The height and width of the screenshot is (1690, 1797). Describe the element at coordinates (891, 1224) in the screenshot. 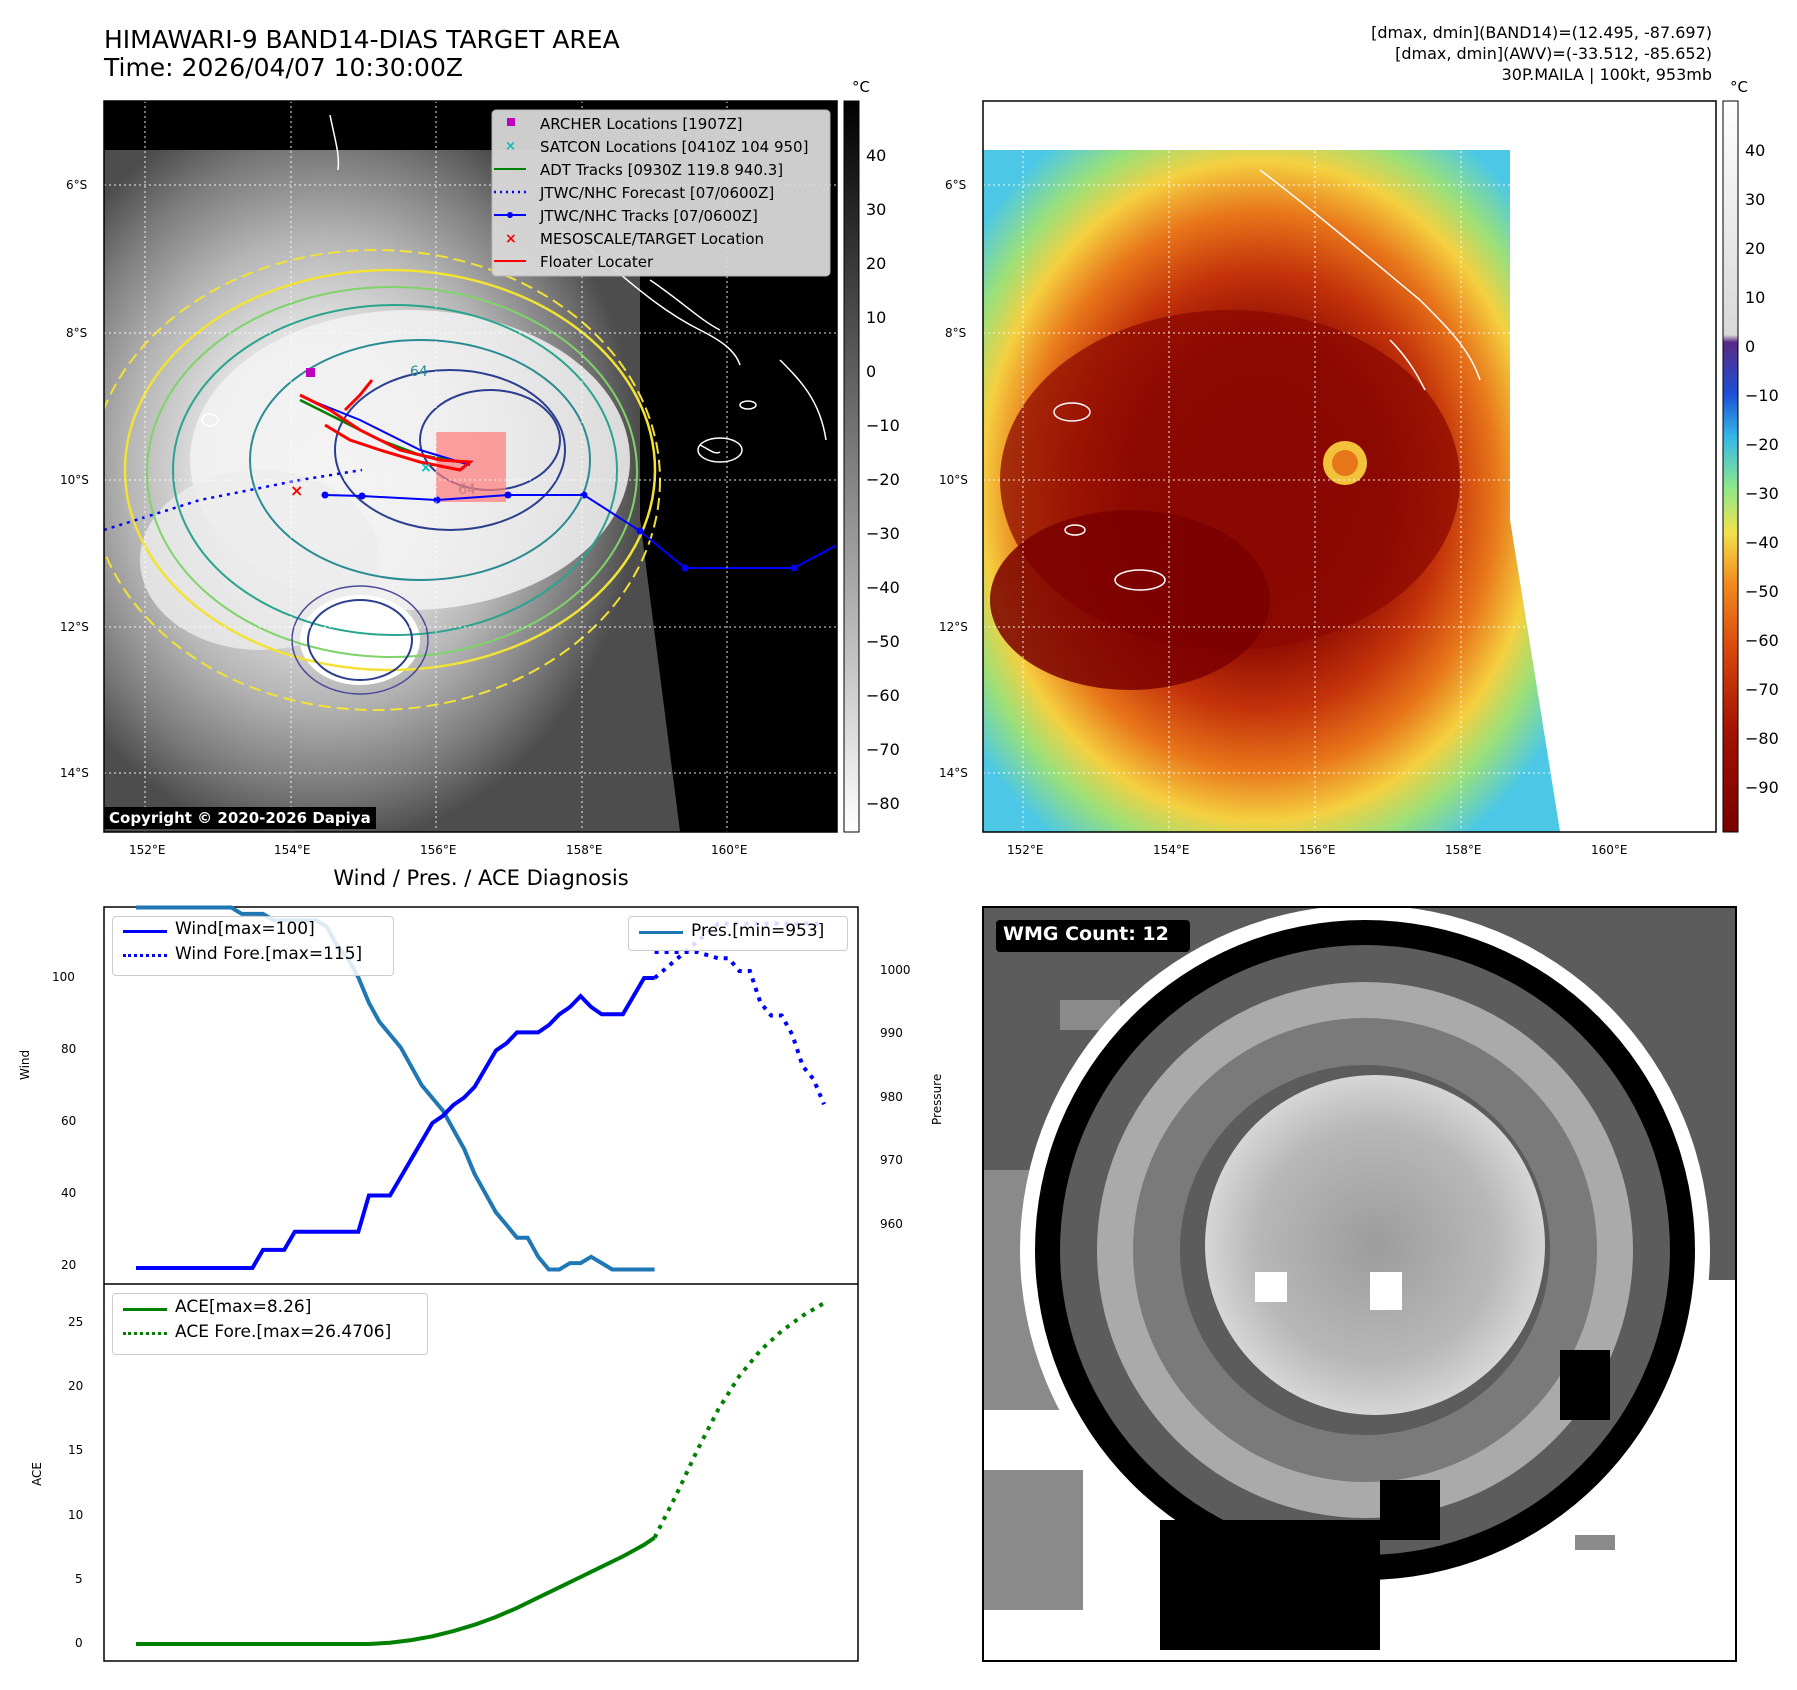

I see `pres-tick: 960` at that location.